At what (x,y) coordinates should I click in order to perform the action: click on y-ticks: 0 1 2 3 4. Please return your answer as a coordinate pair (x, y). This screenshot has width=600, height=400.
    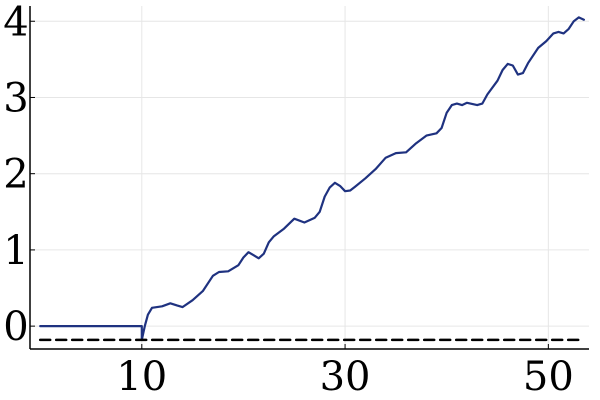
    Looking at the image, I should click on (19, 175).